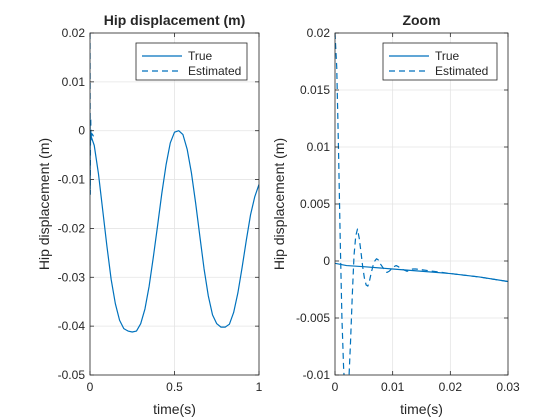 The image size is (560, 420). Describe the element at coordinates (421, 20) in the screenshot. I see `plot-title: Zoom` at that location.